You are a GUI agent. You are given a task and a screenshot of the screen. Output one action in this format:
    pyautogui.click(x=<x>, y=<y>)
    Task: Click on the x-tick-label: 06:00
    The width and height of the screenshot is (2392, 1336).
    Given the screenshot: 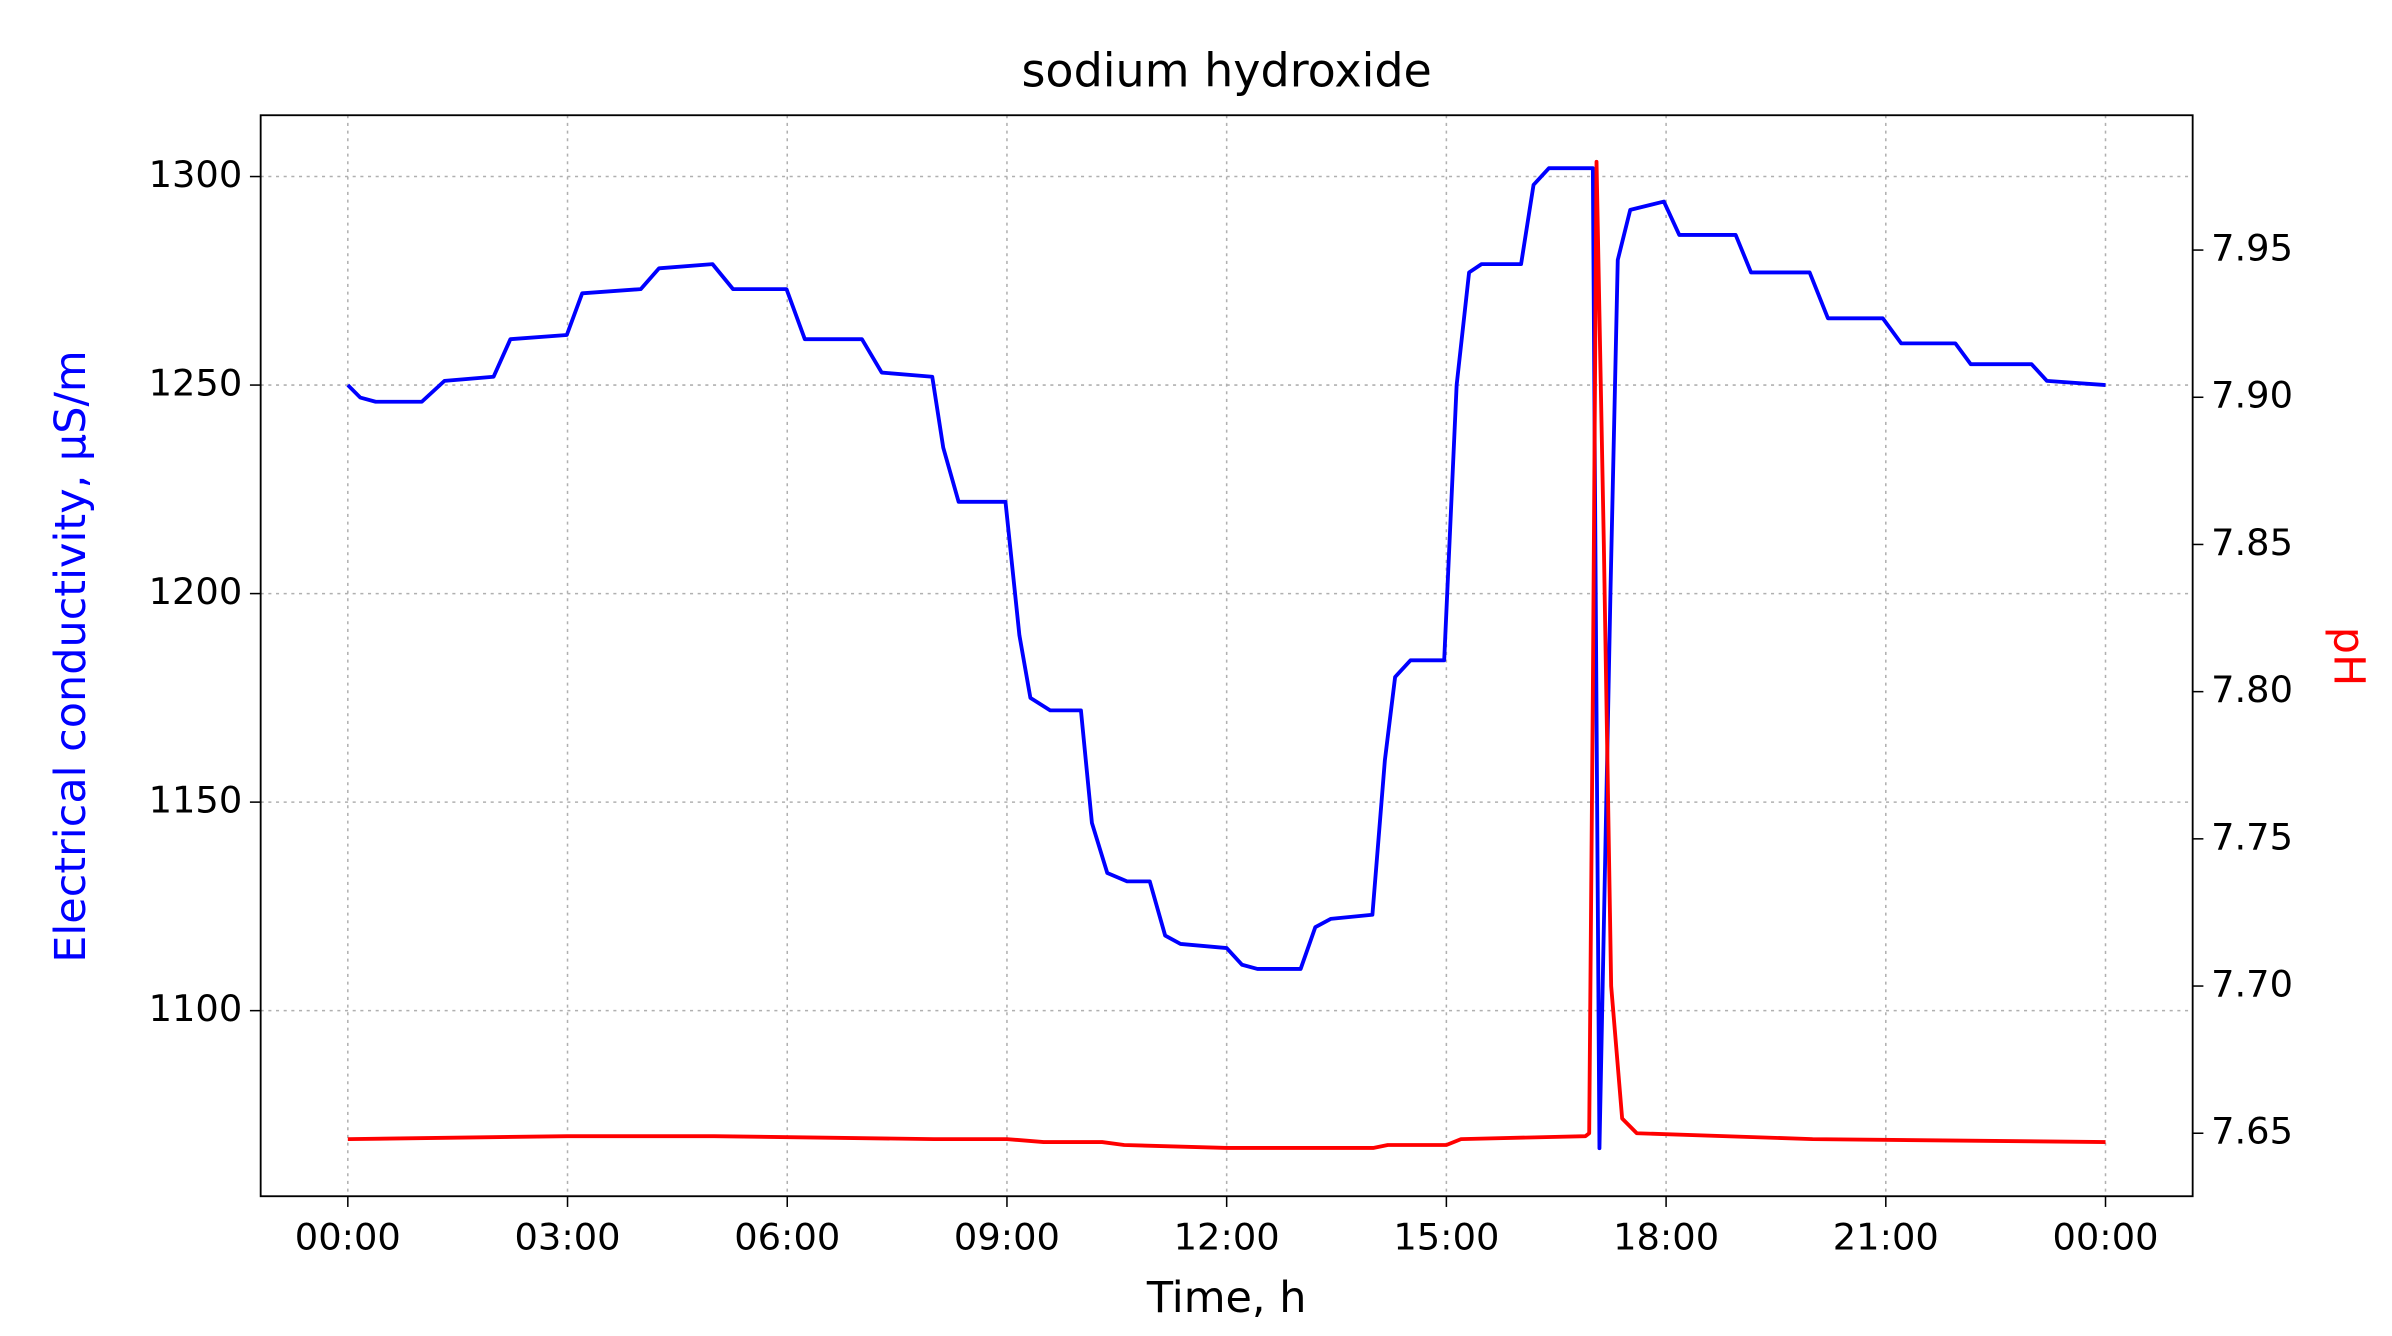 What is the action you would take?
    pyautogui.click(x=787, y=1237)
    